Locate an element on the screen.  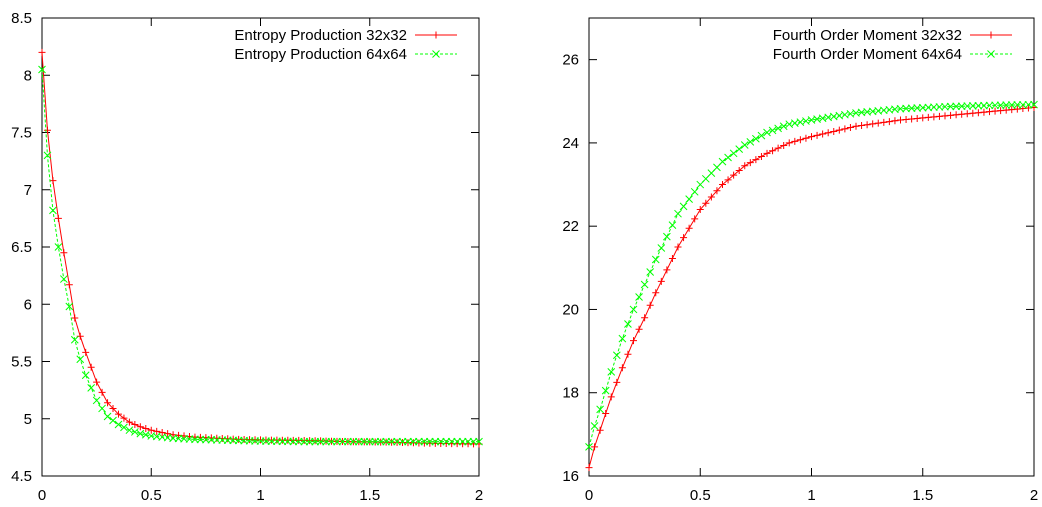
x-tick-label: 0 is located at coordinates (589, 495).